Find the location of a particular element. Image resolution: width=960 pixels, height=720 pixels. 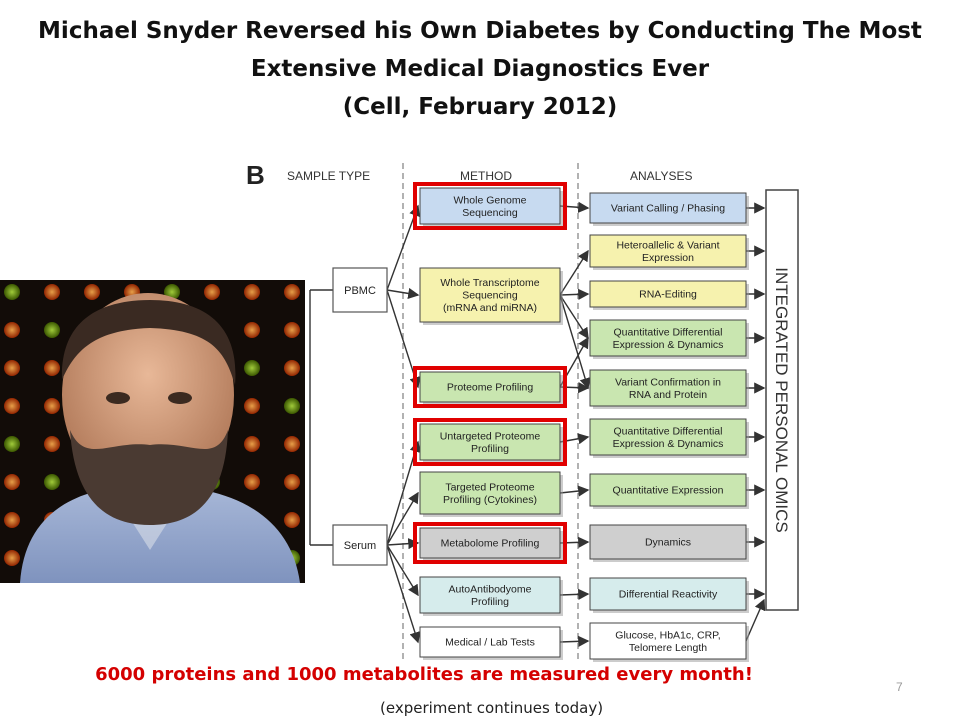

analysis-node: RNA-Editing is located at coordinates (669, 295).